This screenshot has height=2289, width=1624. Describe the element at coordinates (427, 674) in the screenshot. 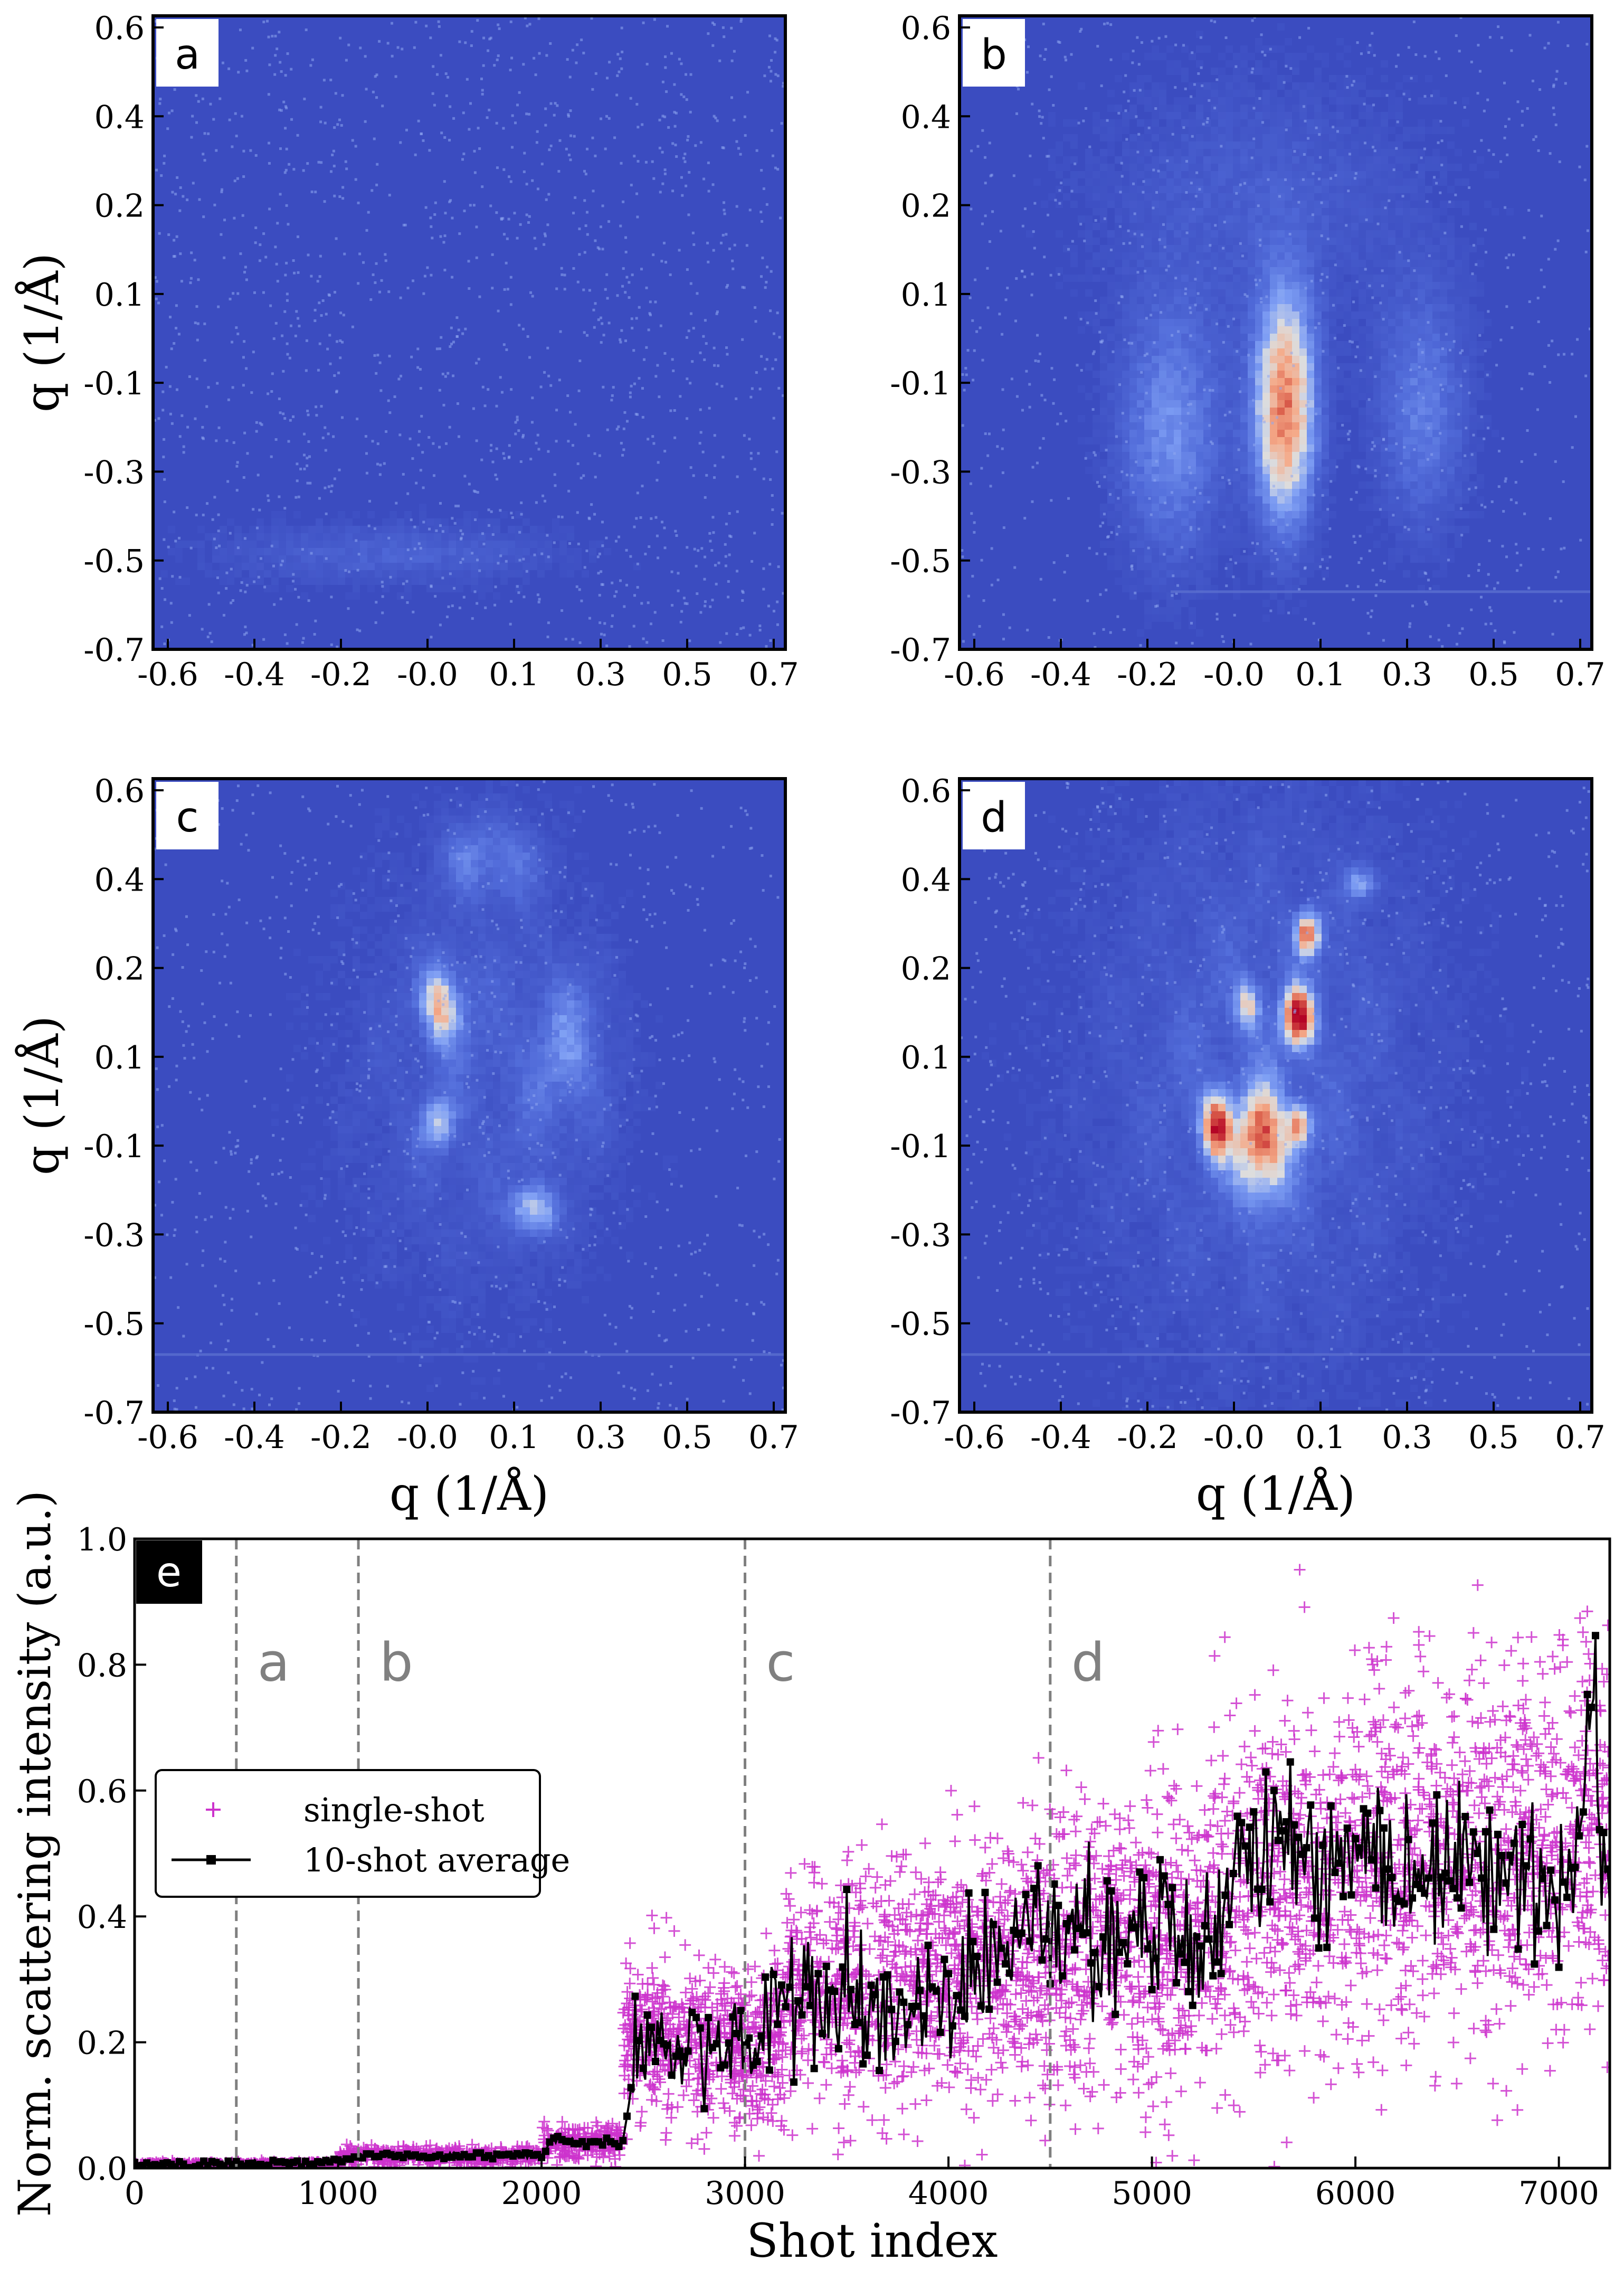

I see `x-tick-label: -0.0` at that location.